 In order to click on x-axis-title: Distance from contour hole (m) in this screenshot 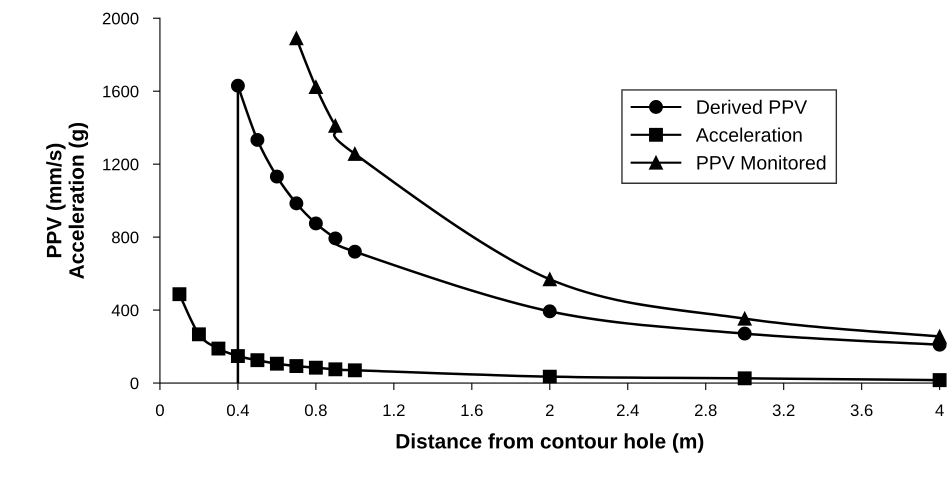, I will do `click(550, 443)`.